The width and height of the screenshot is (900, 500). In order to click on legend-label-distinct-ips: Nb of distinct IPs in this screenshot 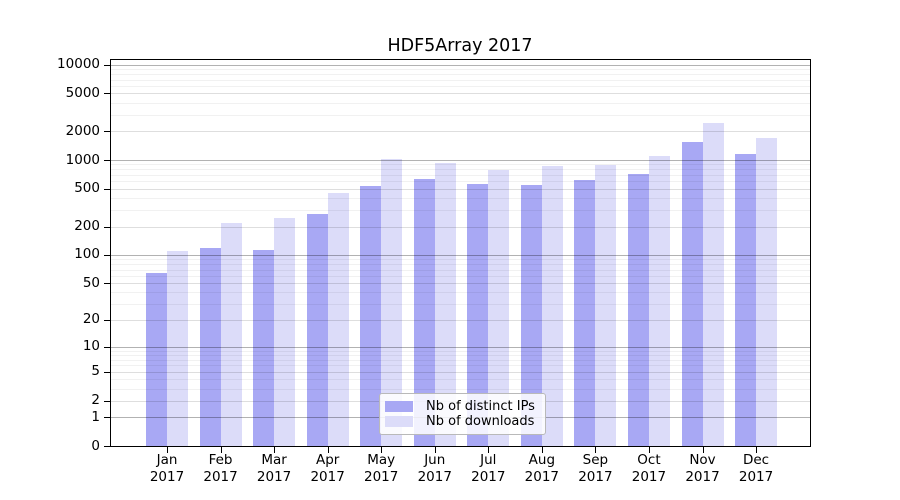, I will do `click(480, 406)`.